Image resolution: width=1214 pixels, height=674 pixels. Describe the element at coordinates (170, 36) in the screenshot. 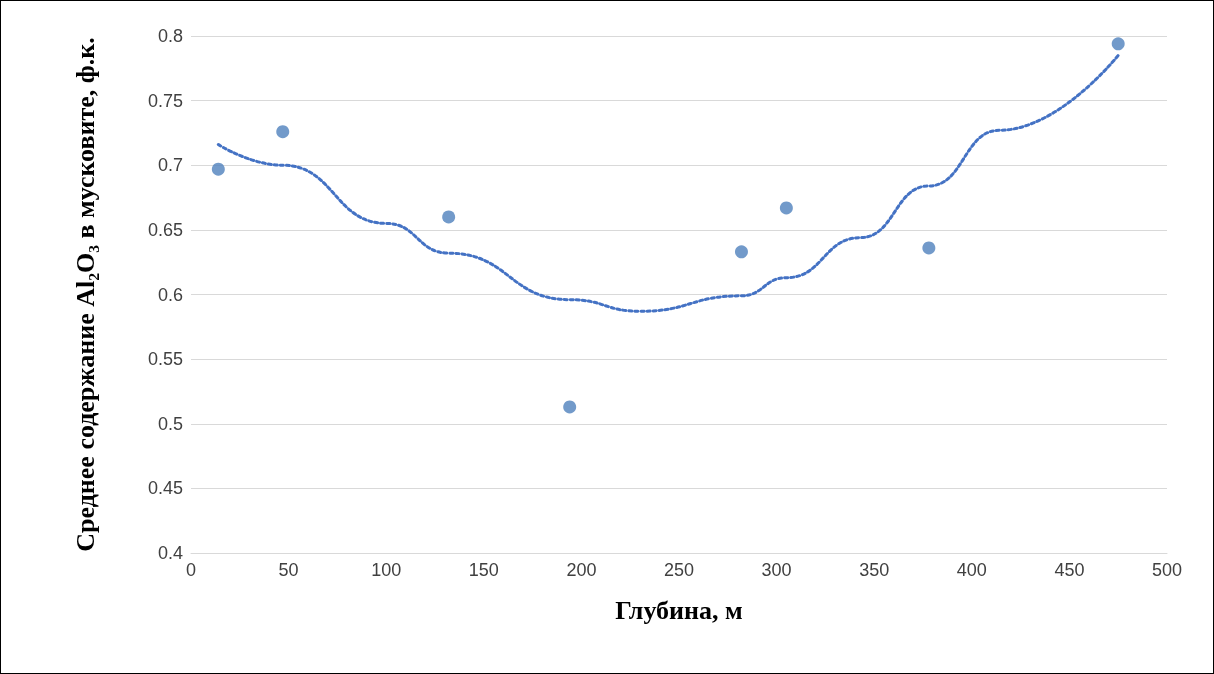

I see `y-tick-label: 0.8` at that location.